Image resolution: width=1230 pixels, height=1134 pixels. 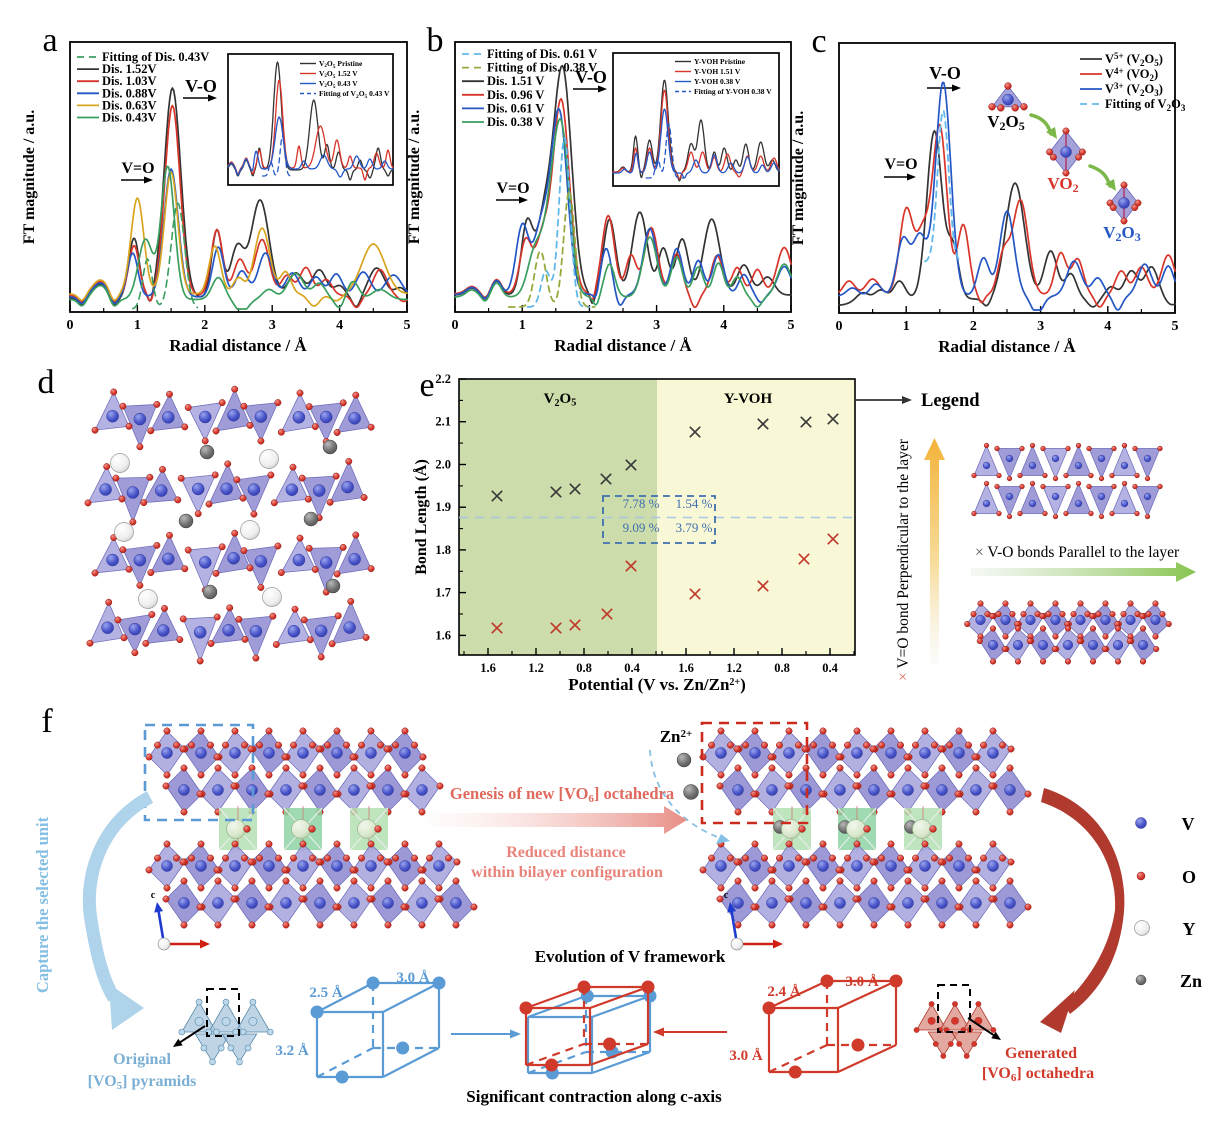 I want to click on svg-text: 2.1, so click(x=443, y=422).